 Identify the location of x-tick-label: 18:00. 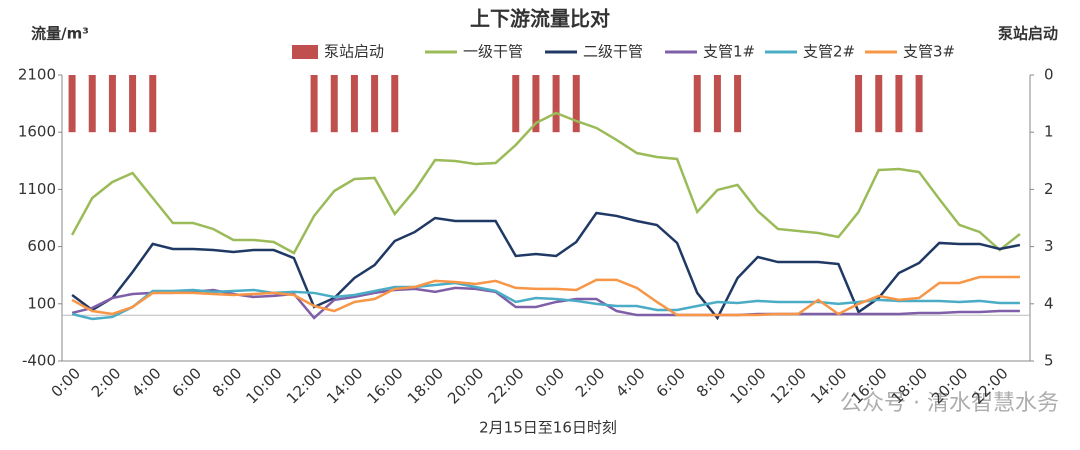
(425, 385).